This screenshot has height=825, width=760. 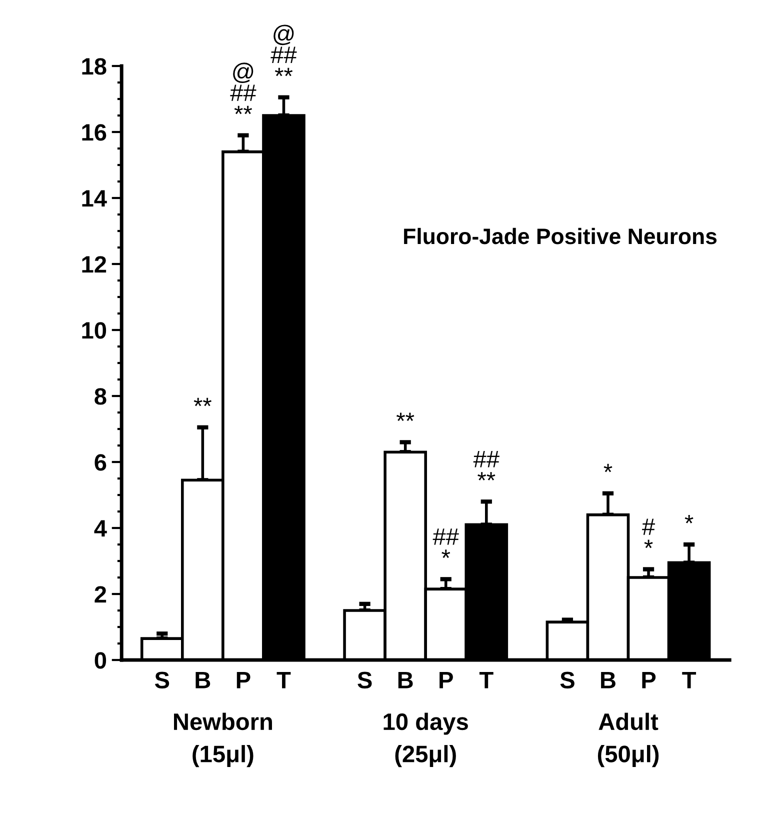 I want to click on y-tick-label: 14, so click(x=94, y=198).